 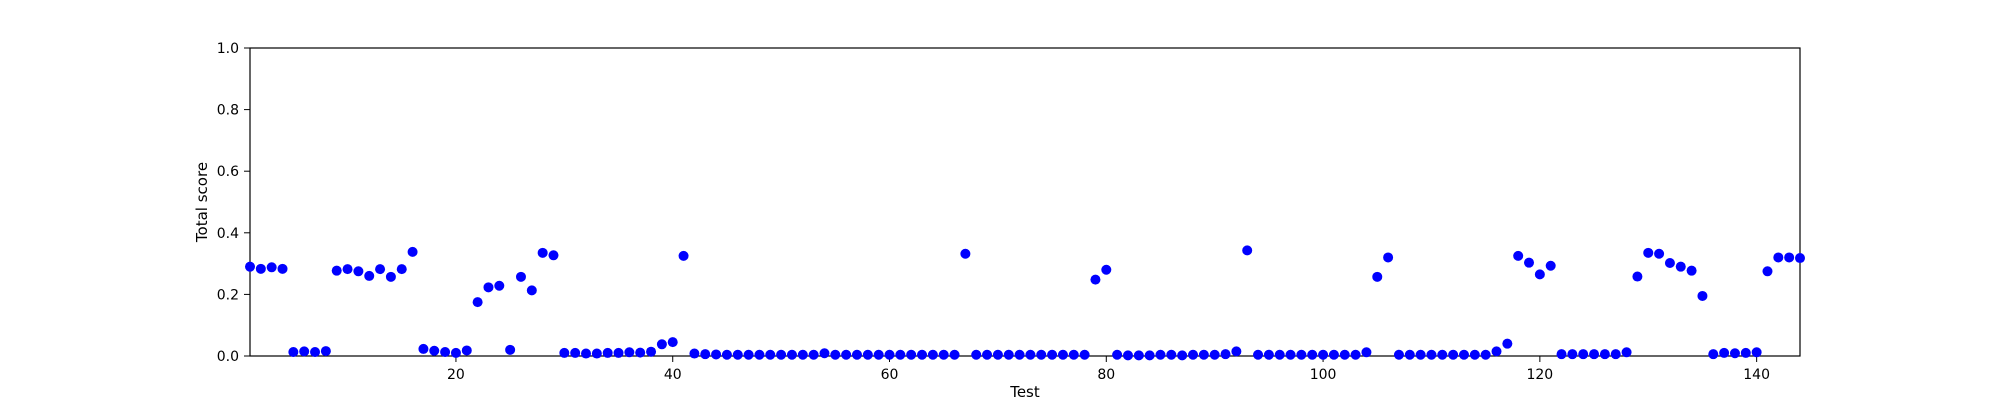 I want to click on y-tick-label: 1.0, so click(x=228, y=49).